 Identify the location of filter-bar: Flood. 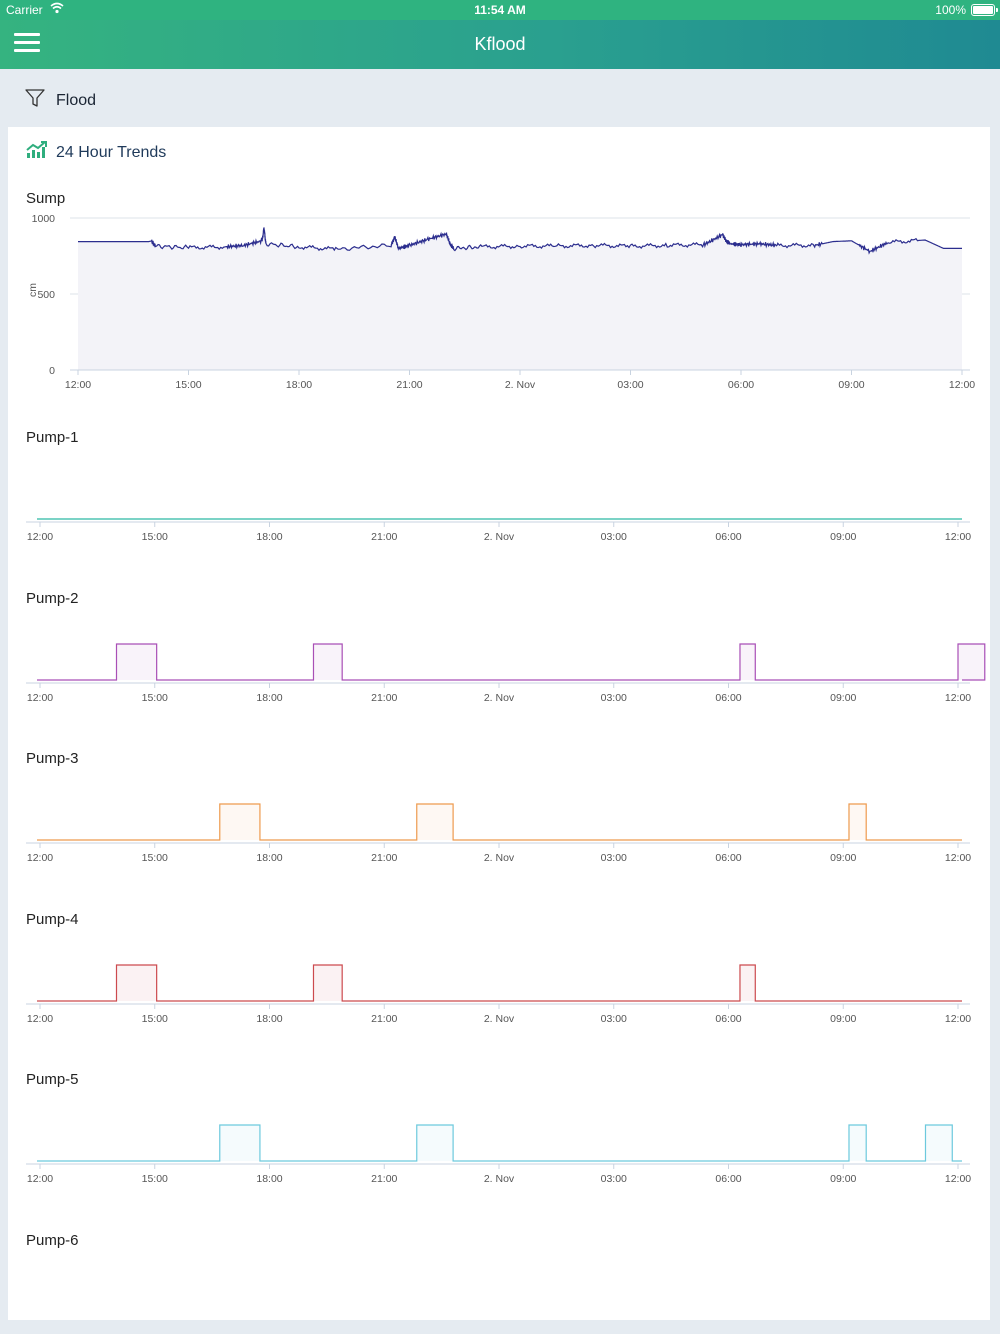
(500, 98).